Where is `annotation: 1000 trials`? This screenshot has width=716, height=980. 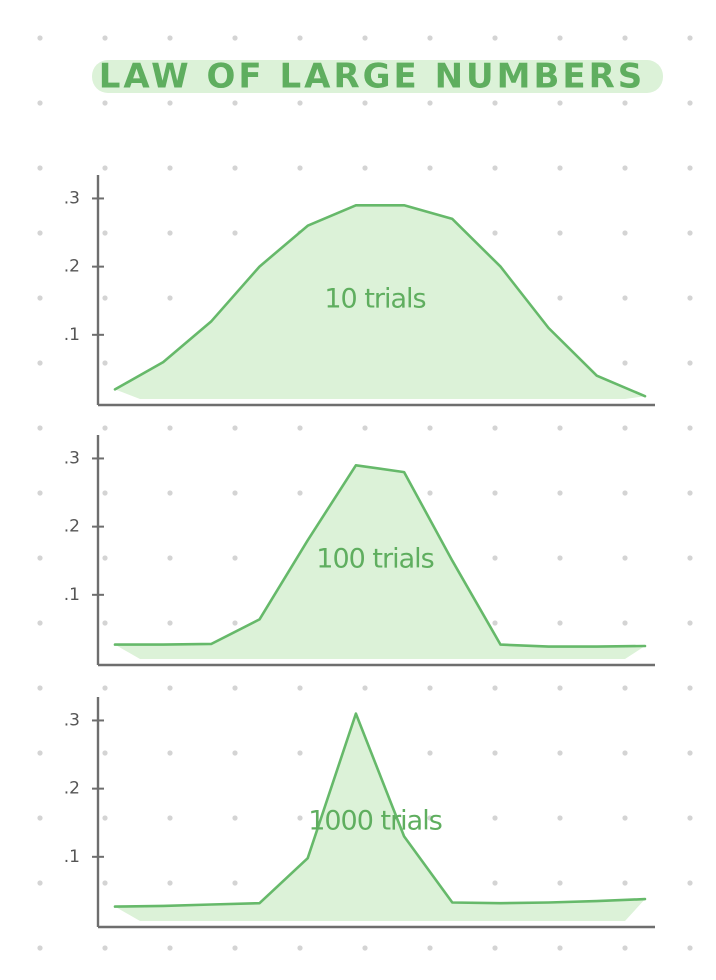
annotation: 1000 trials is located at coordinates (375, 821).